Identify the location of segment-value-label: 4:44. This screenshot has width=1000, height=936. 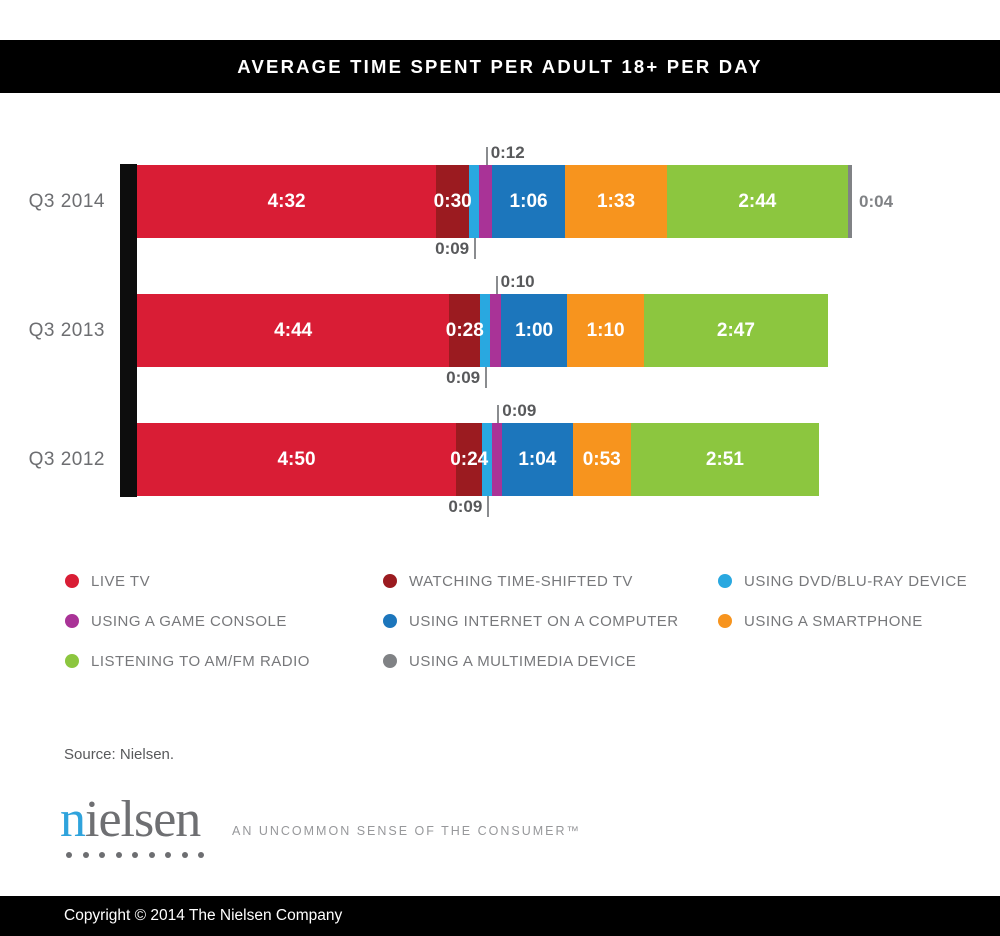
(293, 330).